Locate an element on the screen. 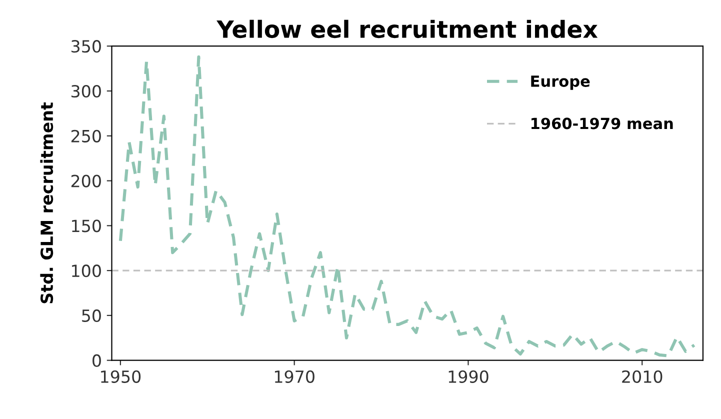 This screenshot has height=419, width=721. x-tick-label: 1970 is located at coordinates (294, 376).